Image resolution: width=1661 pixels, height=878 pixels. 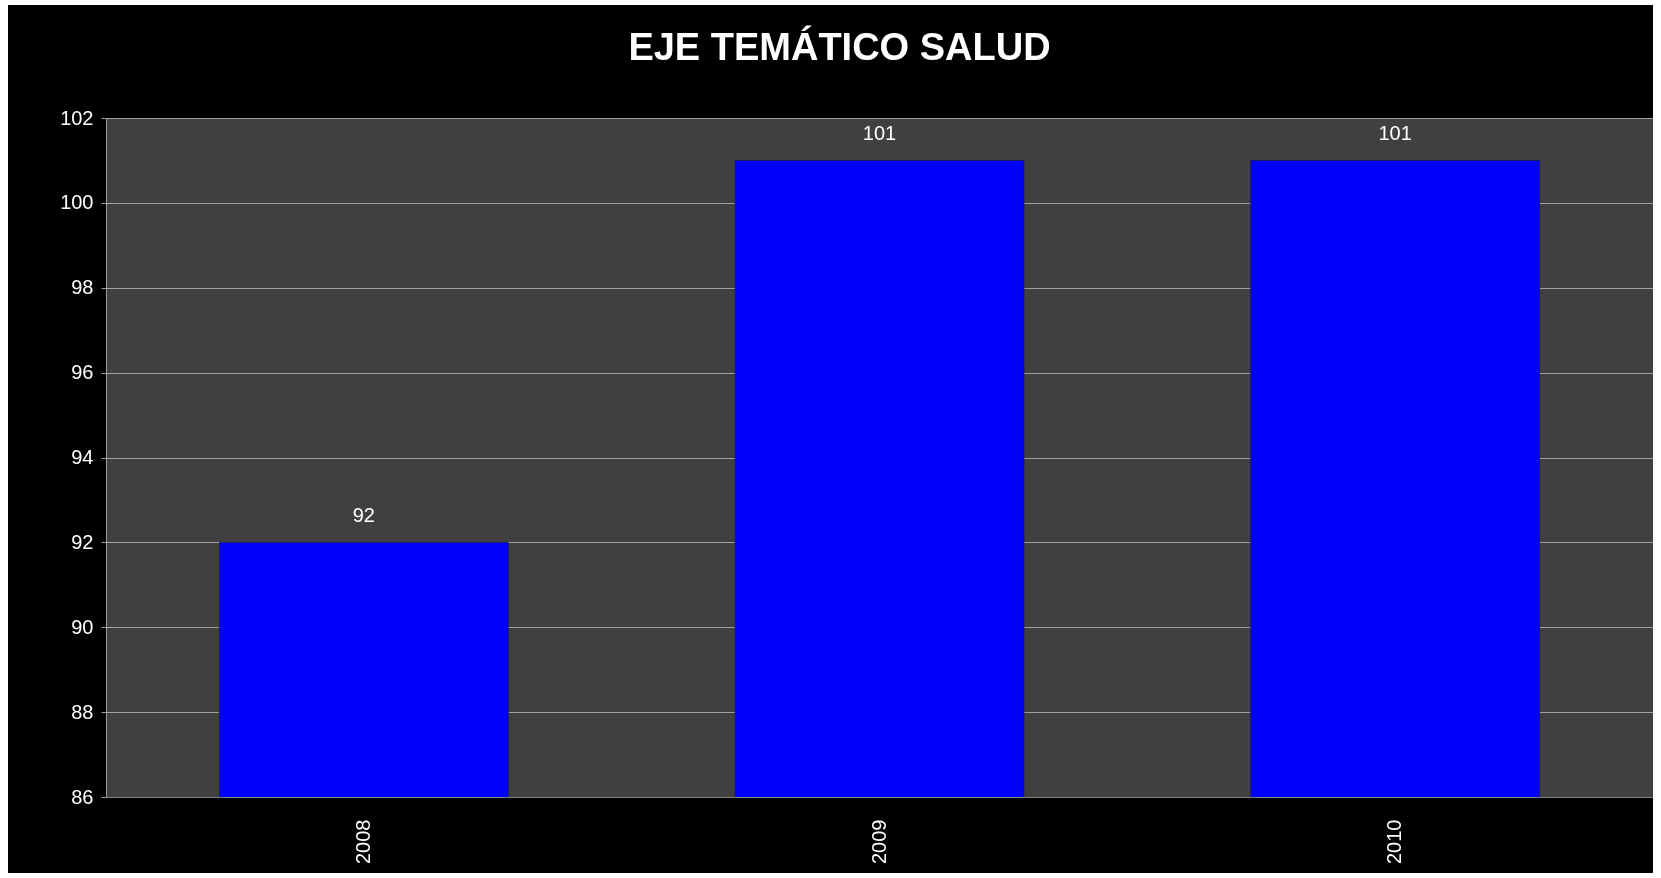 What do you see at coordinates (82, 626) in the screenshot?
I see `y-tick-label: 90` at bounding box center [82, 626].